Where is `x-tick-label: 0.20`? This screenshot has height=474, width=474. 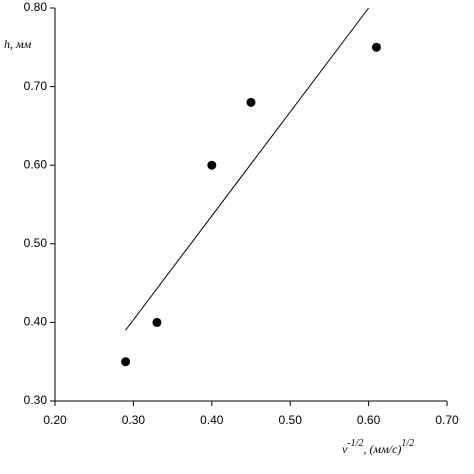 x-tick-label: 0.20 is located at coordinates (55, 420).